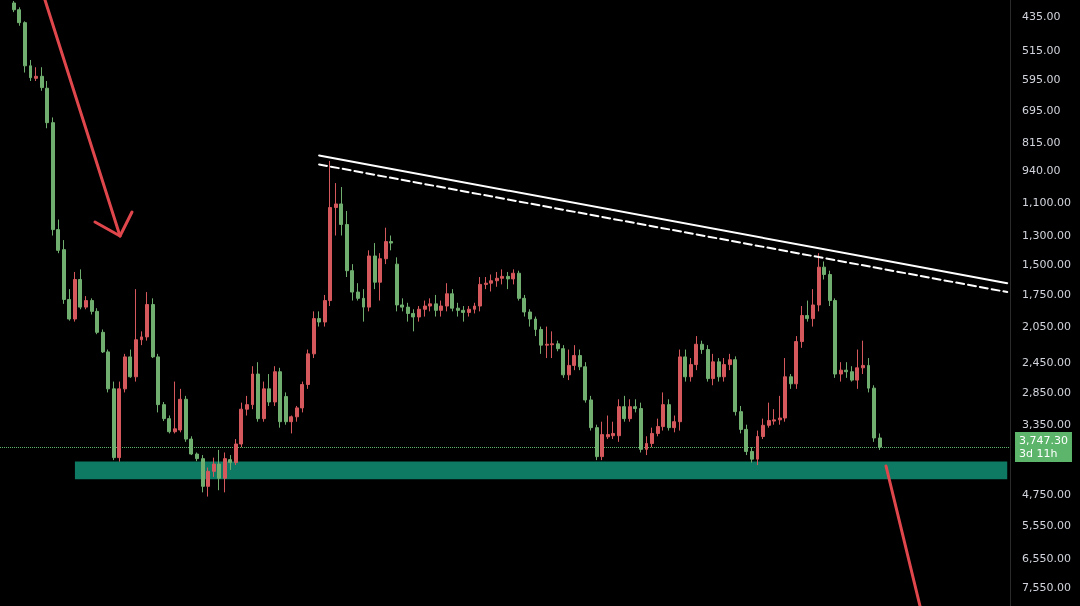 This screenshot has height=606, width=1080. Describe the element at coordinates (1041, 79) in the screenshot. I see `y-tick-label: 595.00` at that location.